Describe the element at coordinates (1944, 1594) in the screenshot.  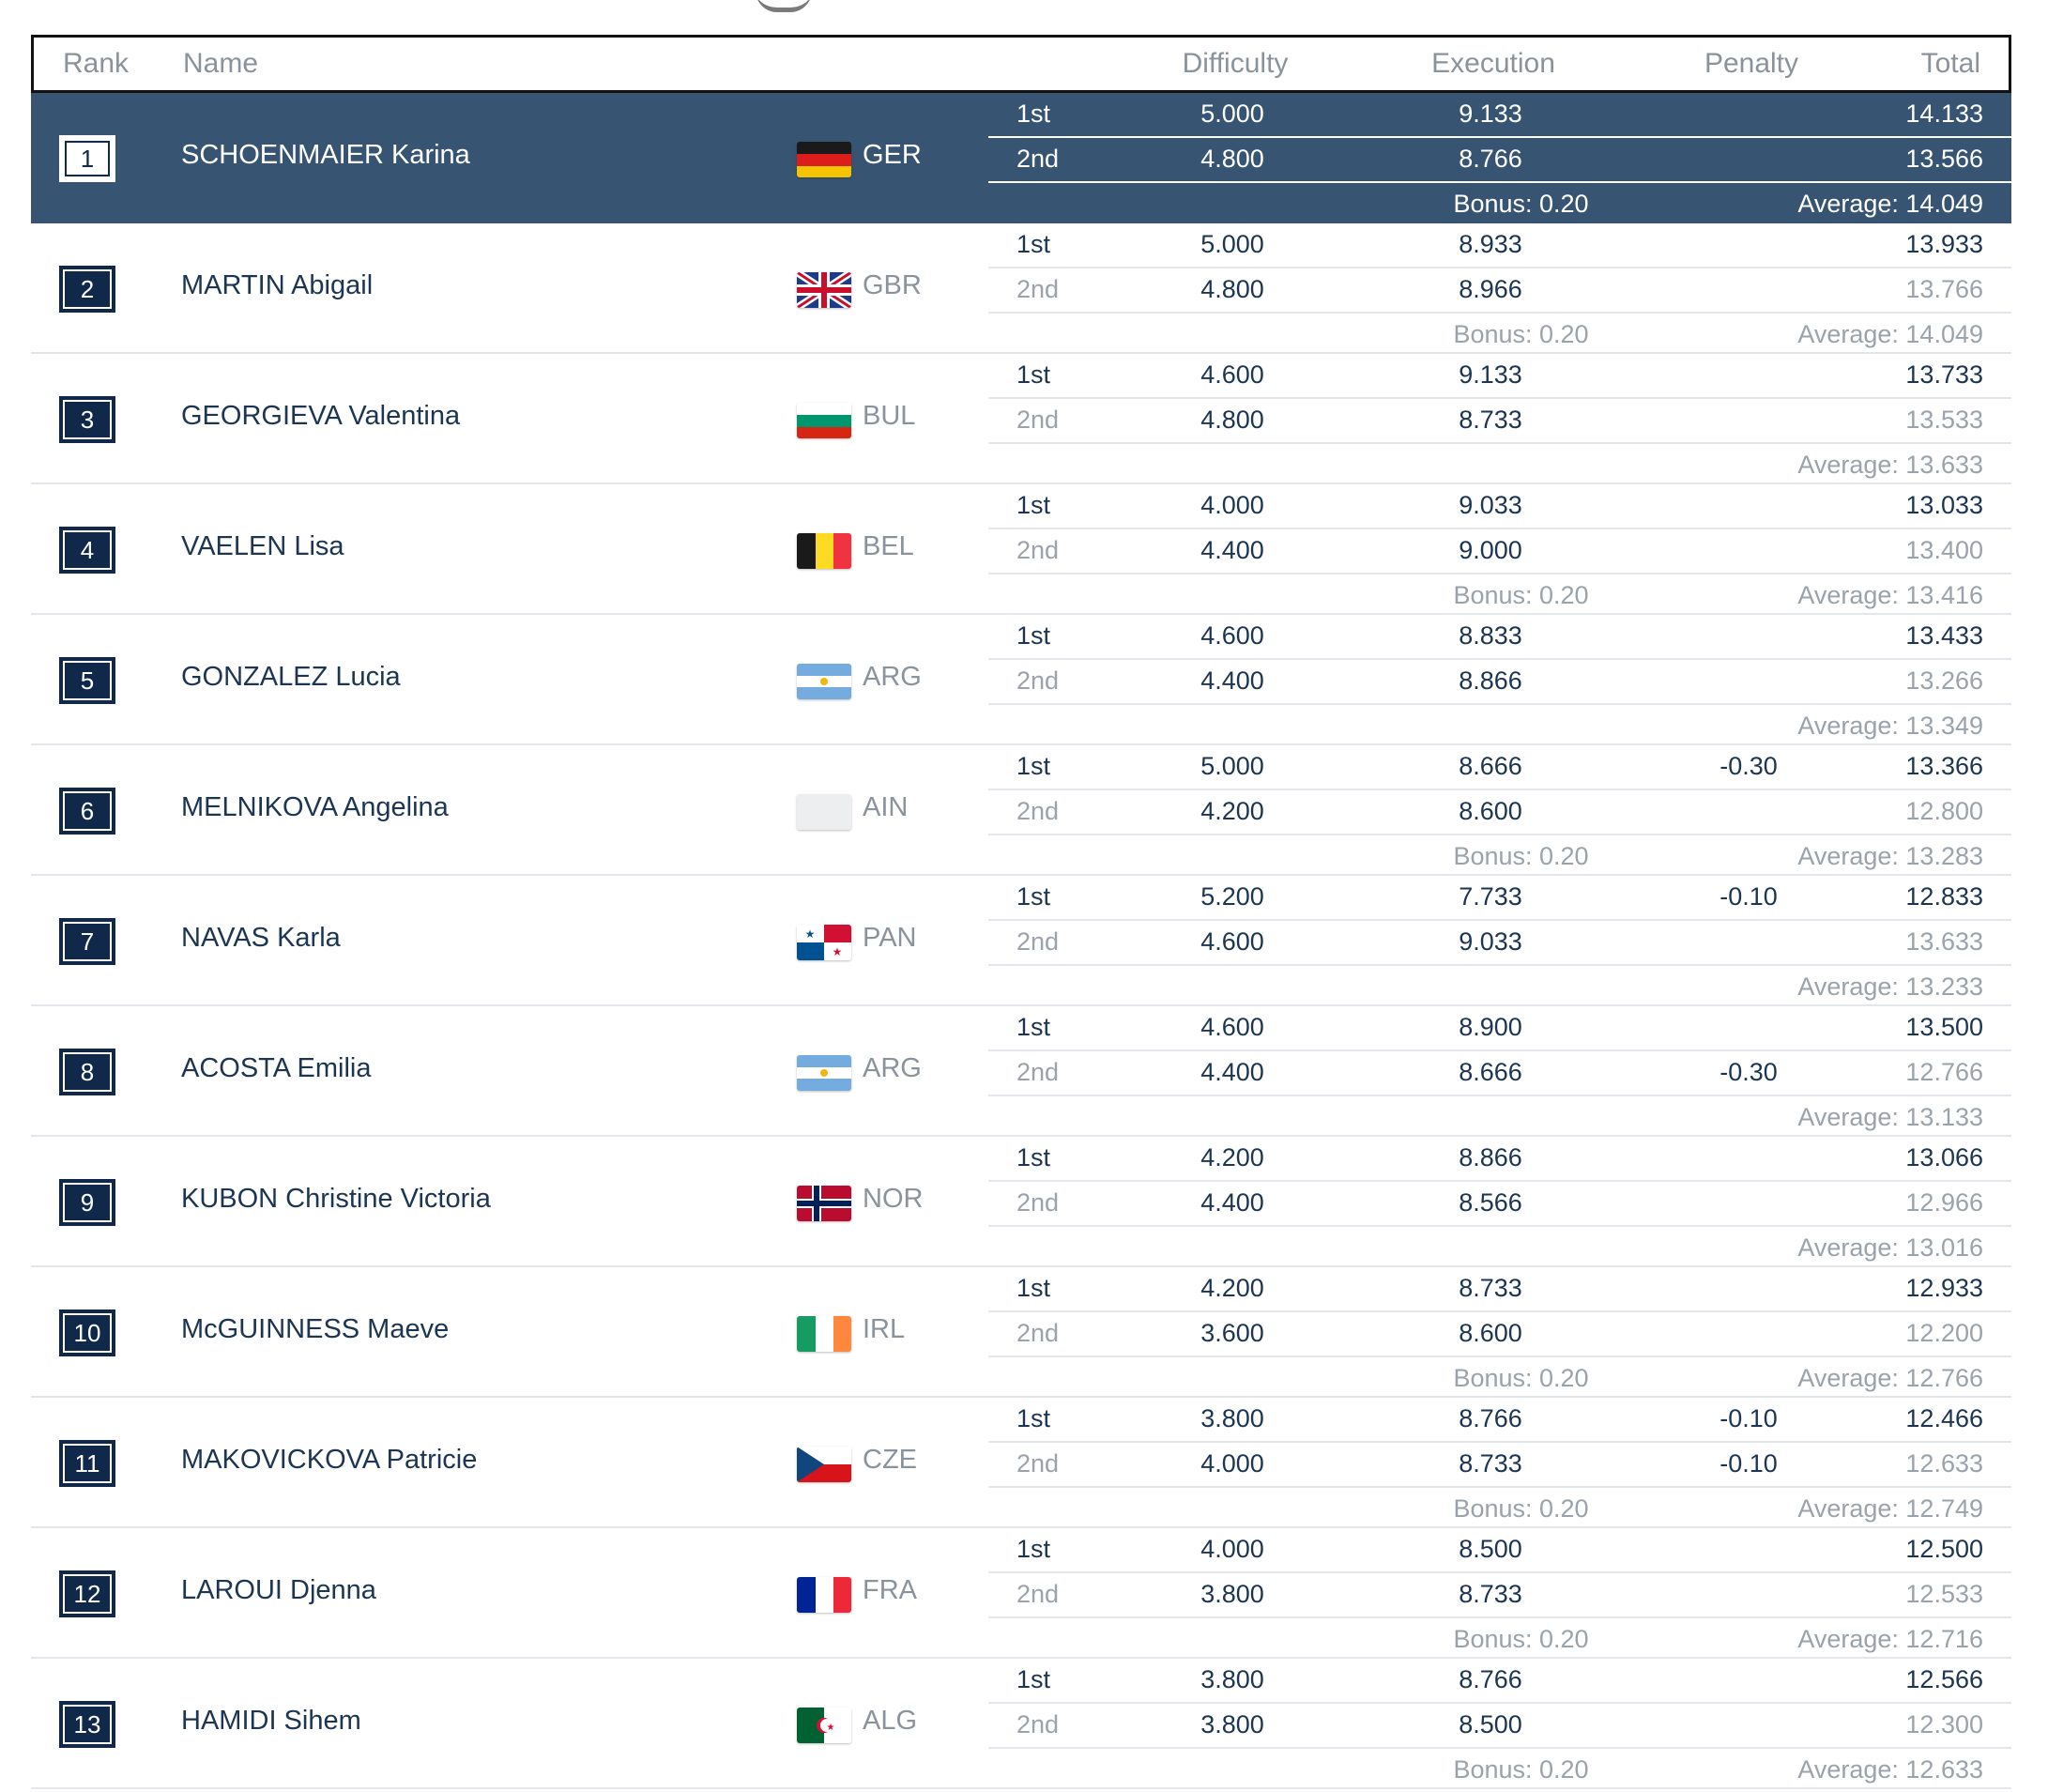
I see `total-score: 12.533` at that location.